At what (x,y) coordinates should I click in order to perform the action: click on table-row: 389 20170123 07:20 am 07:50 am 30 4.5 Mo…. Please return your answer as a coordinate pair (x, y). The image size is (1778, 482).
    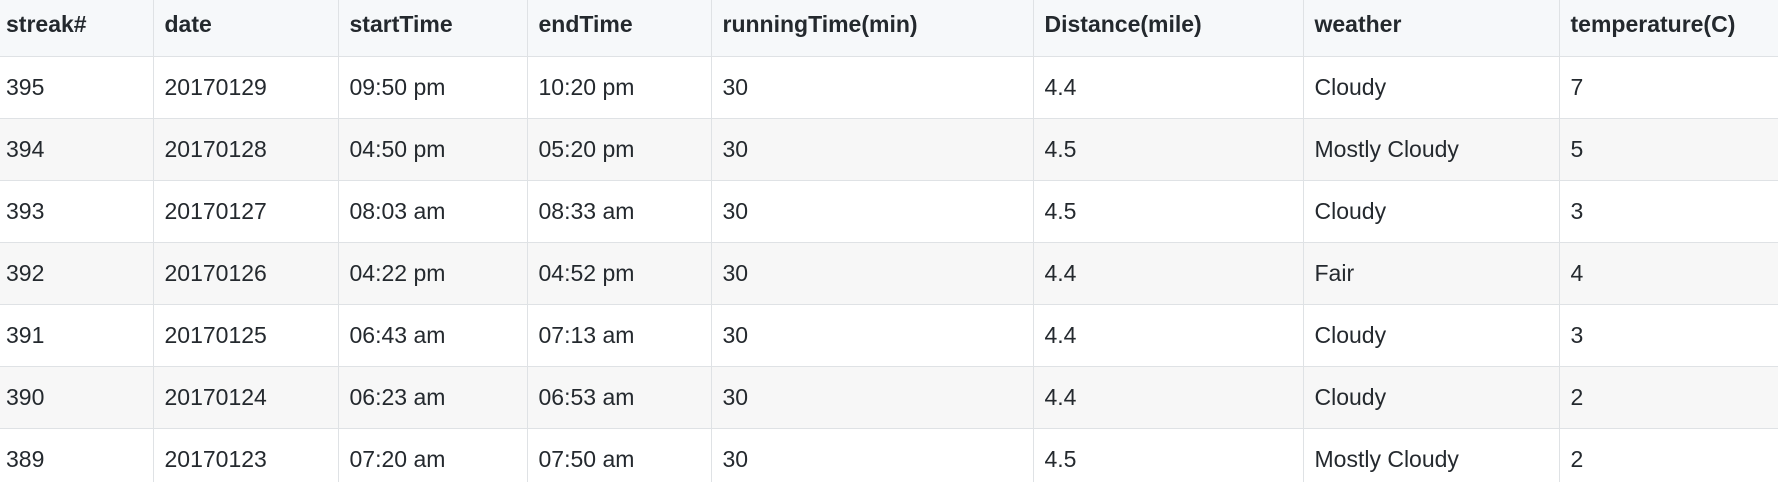
    Looking at the image, I should click on (889, 455).